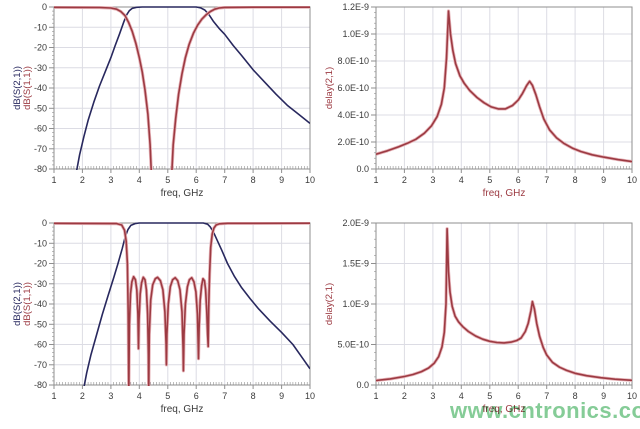 The width and height of the screenshot is (640, 429). What do you see at coordinates (353, 61) in the screenshot?
I see `svg-text: 8.0E-10` at bounding box center [353, 61].